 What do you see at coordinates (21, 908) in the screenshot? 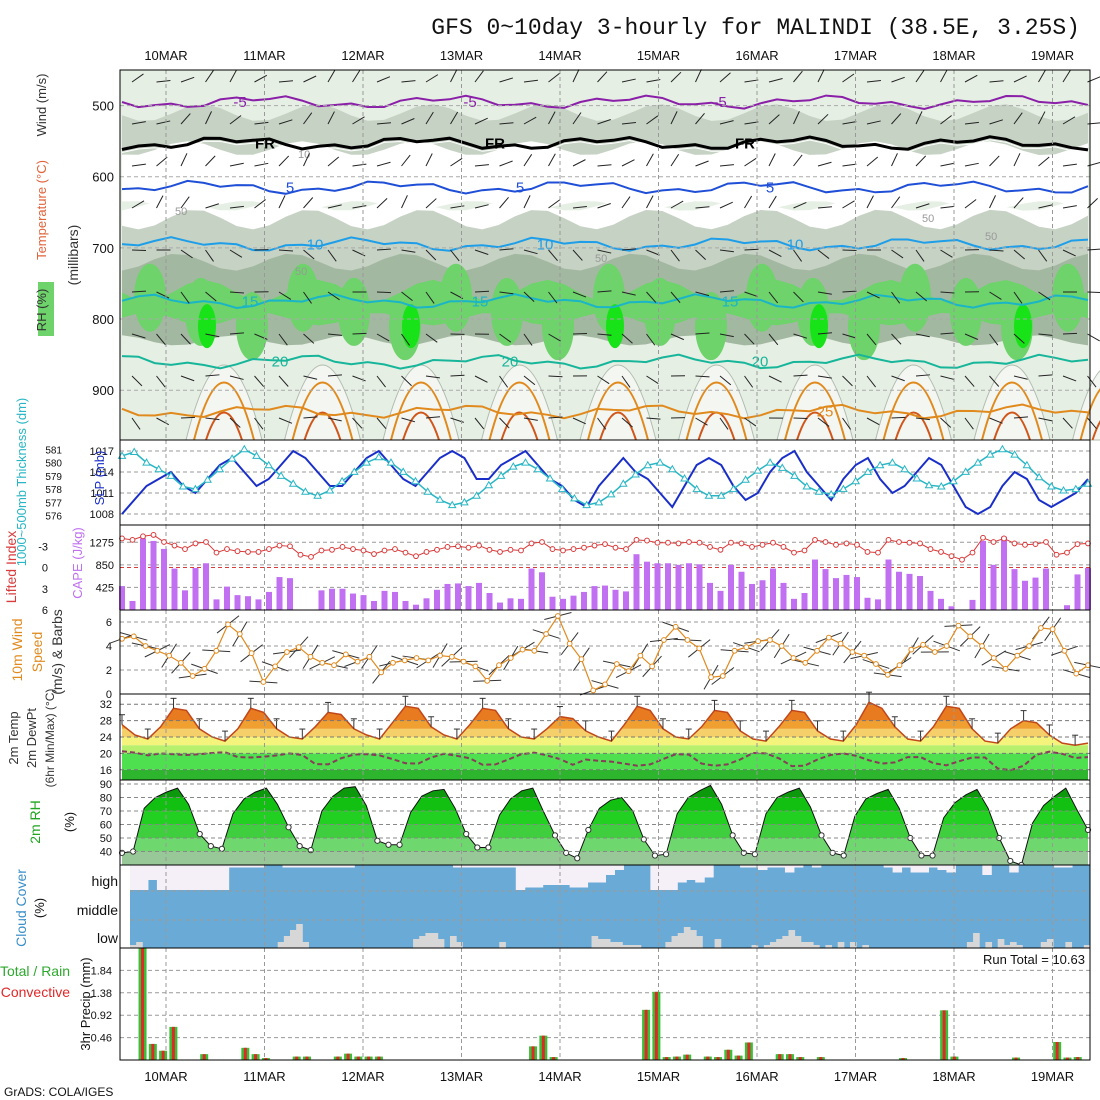
I see `cloud-axis-title: Cloud Cover` at bounding box center [21, 908].